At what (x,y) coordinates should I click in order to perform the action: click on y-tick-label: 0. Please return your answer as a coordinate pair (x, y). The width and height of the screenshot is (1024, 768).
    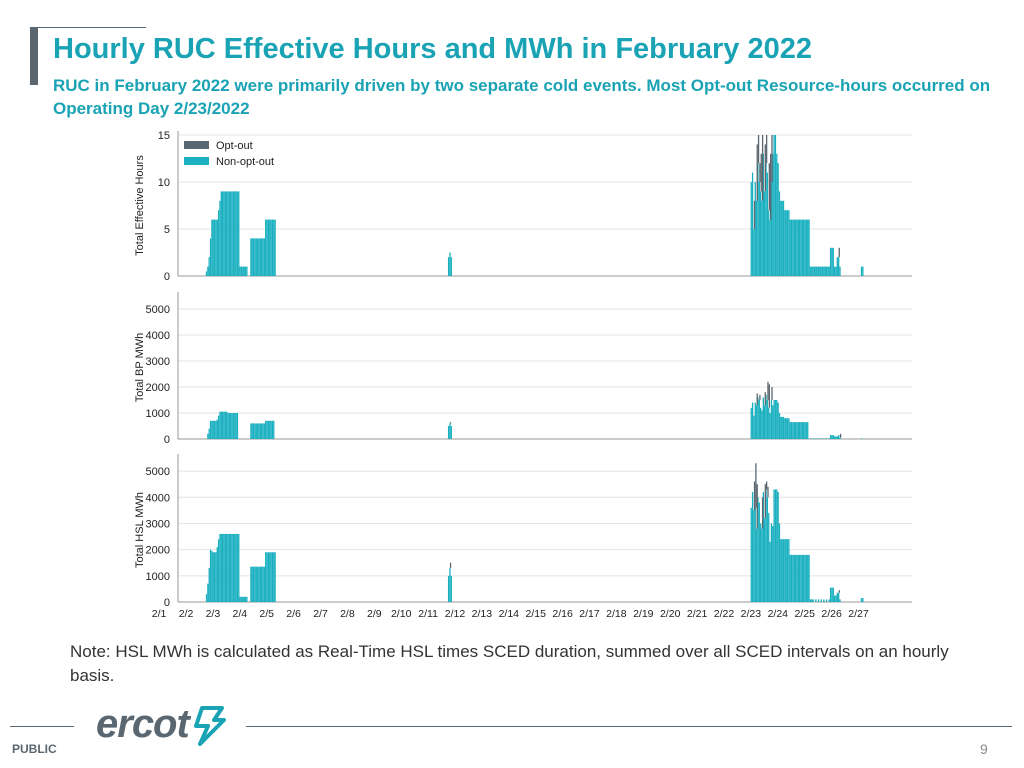
    Looking at the image, I should click on (167, 440).